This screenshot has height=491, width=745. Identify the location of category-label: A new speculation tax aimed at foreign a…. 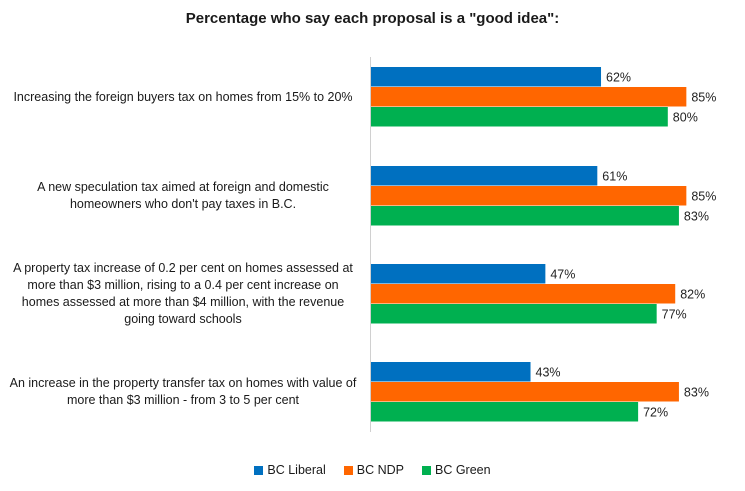
(183, 195).